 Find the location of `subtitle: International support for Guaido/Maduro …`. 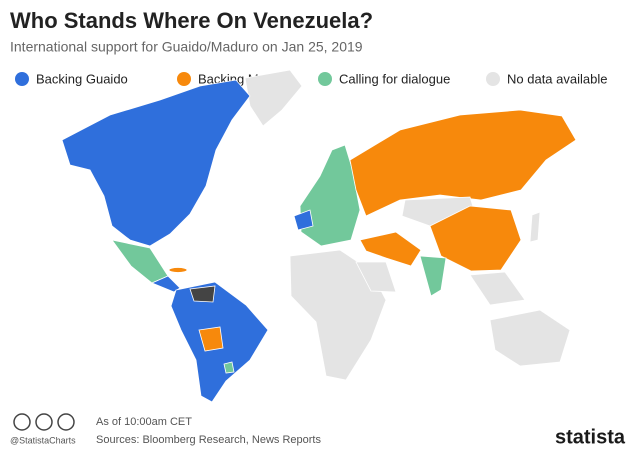

subtitle: International support for Guaido/Maduro … is located at coordinates (186, 47).